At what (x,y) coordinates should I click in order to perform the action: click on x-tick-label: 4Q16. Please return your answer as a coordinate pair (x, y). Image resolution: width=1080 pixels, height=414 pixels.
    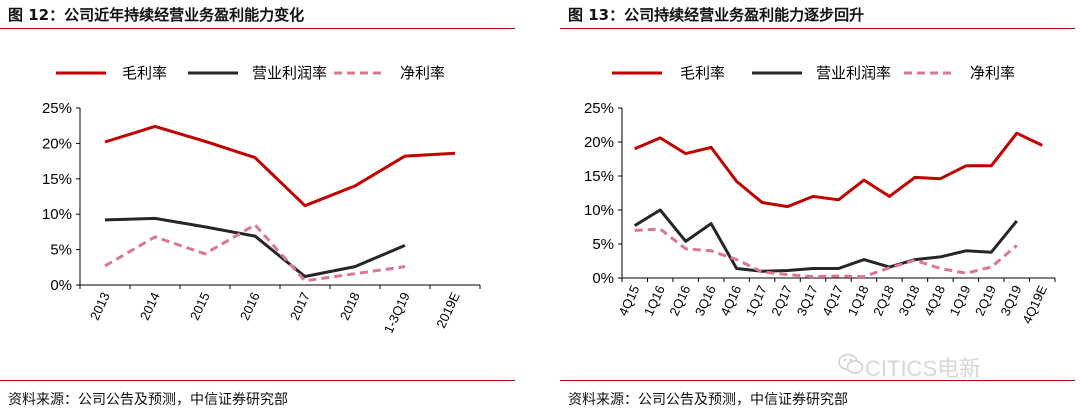
    Looking at the image, I should click on (730, 300).